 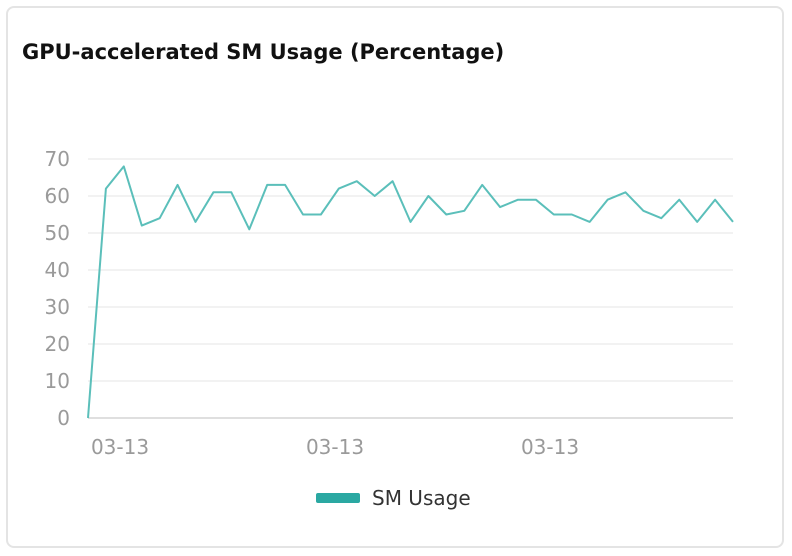 What do you see at coordinates (57, 307) in the screenshot?
I see `y-tick-label: 30` at bounding box center [57, 307].